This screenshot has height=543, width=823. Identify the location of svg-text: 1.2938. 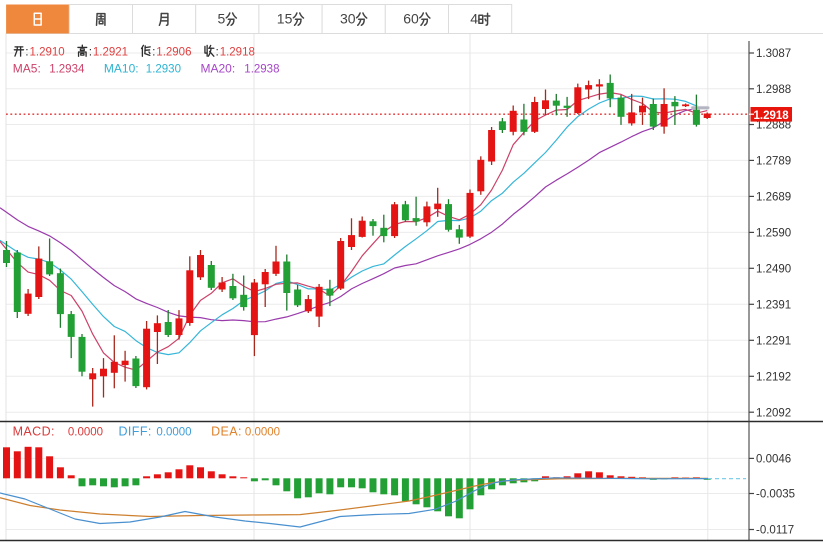
(261, 69).